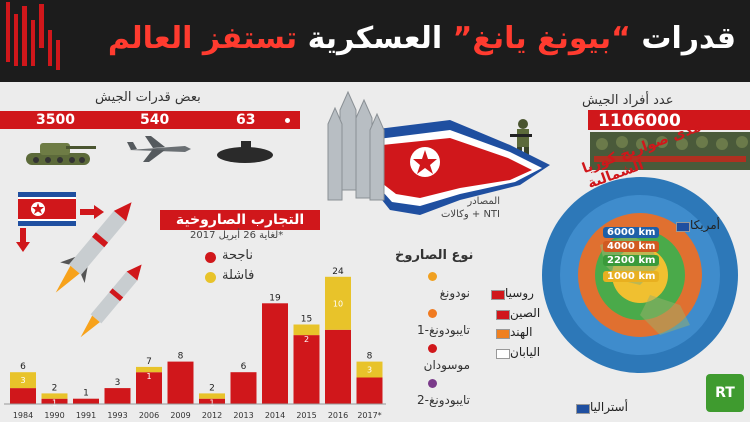 The image size is (750, 422). Describe the element at coordinates (210, 277) in the screenshot. I see `legend-fail-swatch` at that location.